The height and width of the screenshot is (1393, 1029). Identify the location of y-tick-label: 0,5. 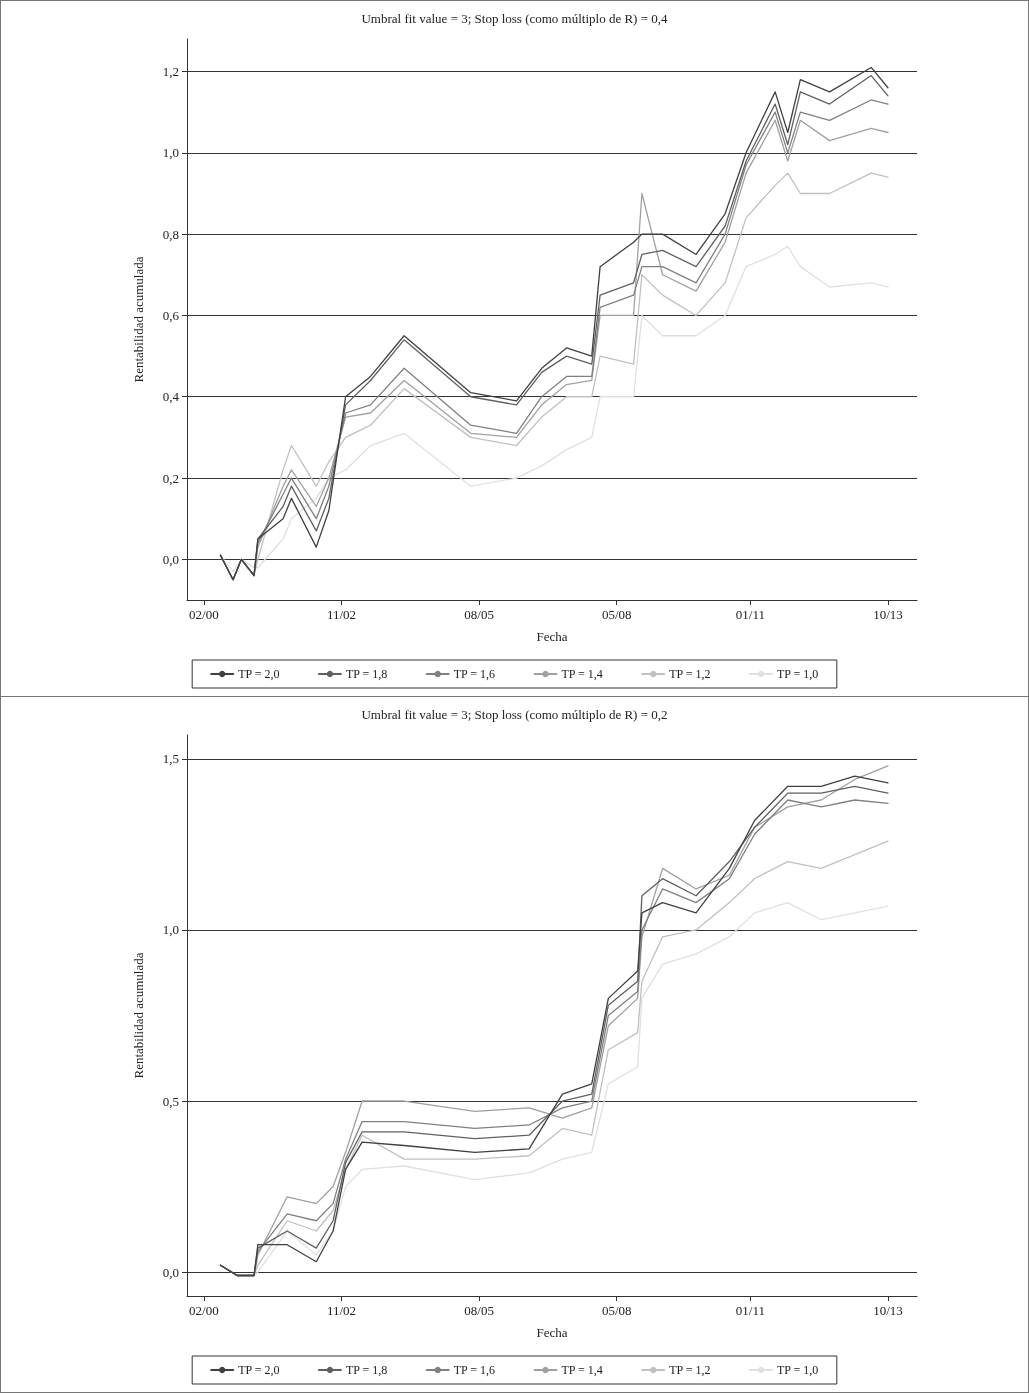
(170, 1101).